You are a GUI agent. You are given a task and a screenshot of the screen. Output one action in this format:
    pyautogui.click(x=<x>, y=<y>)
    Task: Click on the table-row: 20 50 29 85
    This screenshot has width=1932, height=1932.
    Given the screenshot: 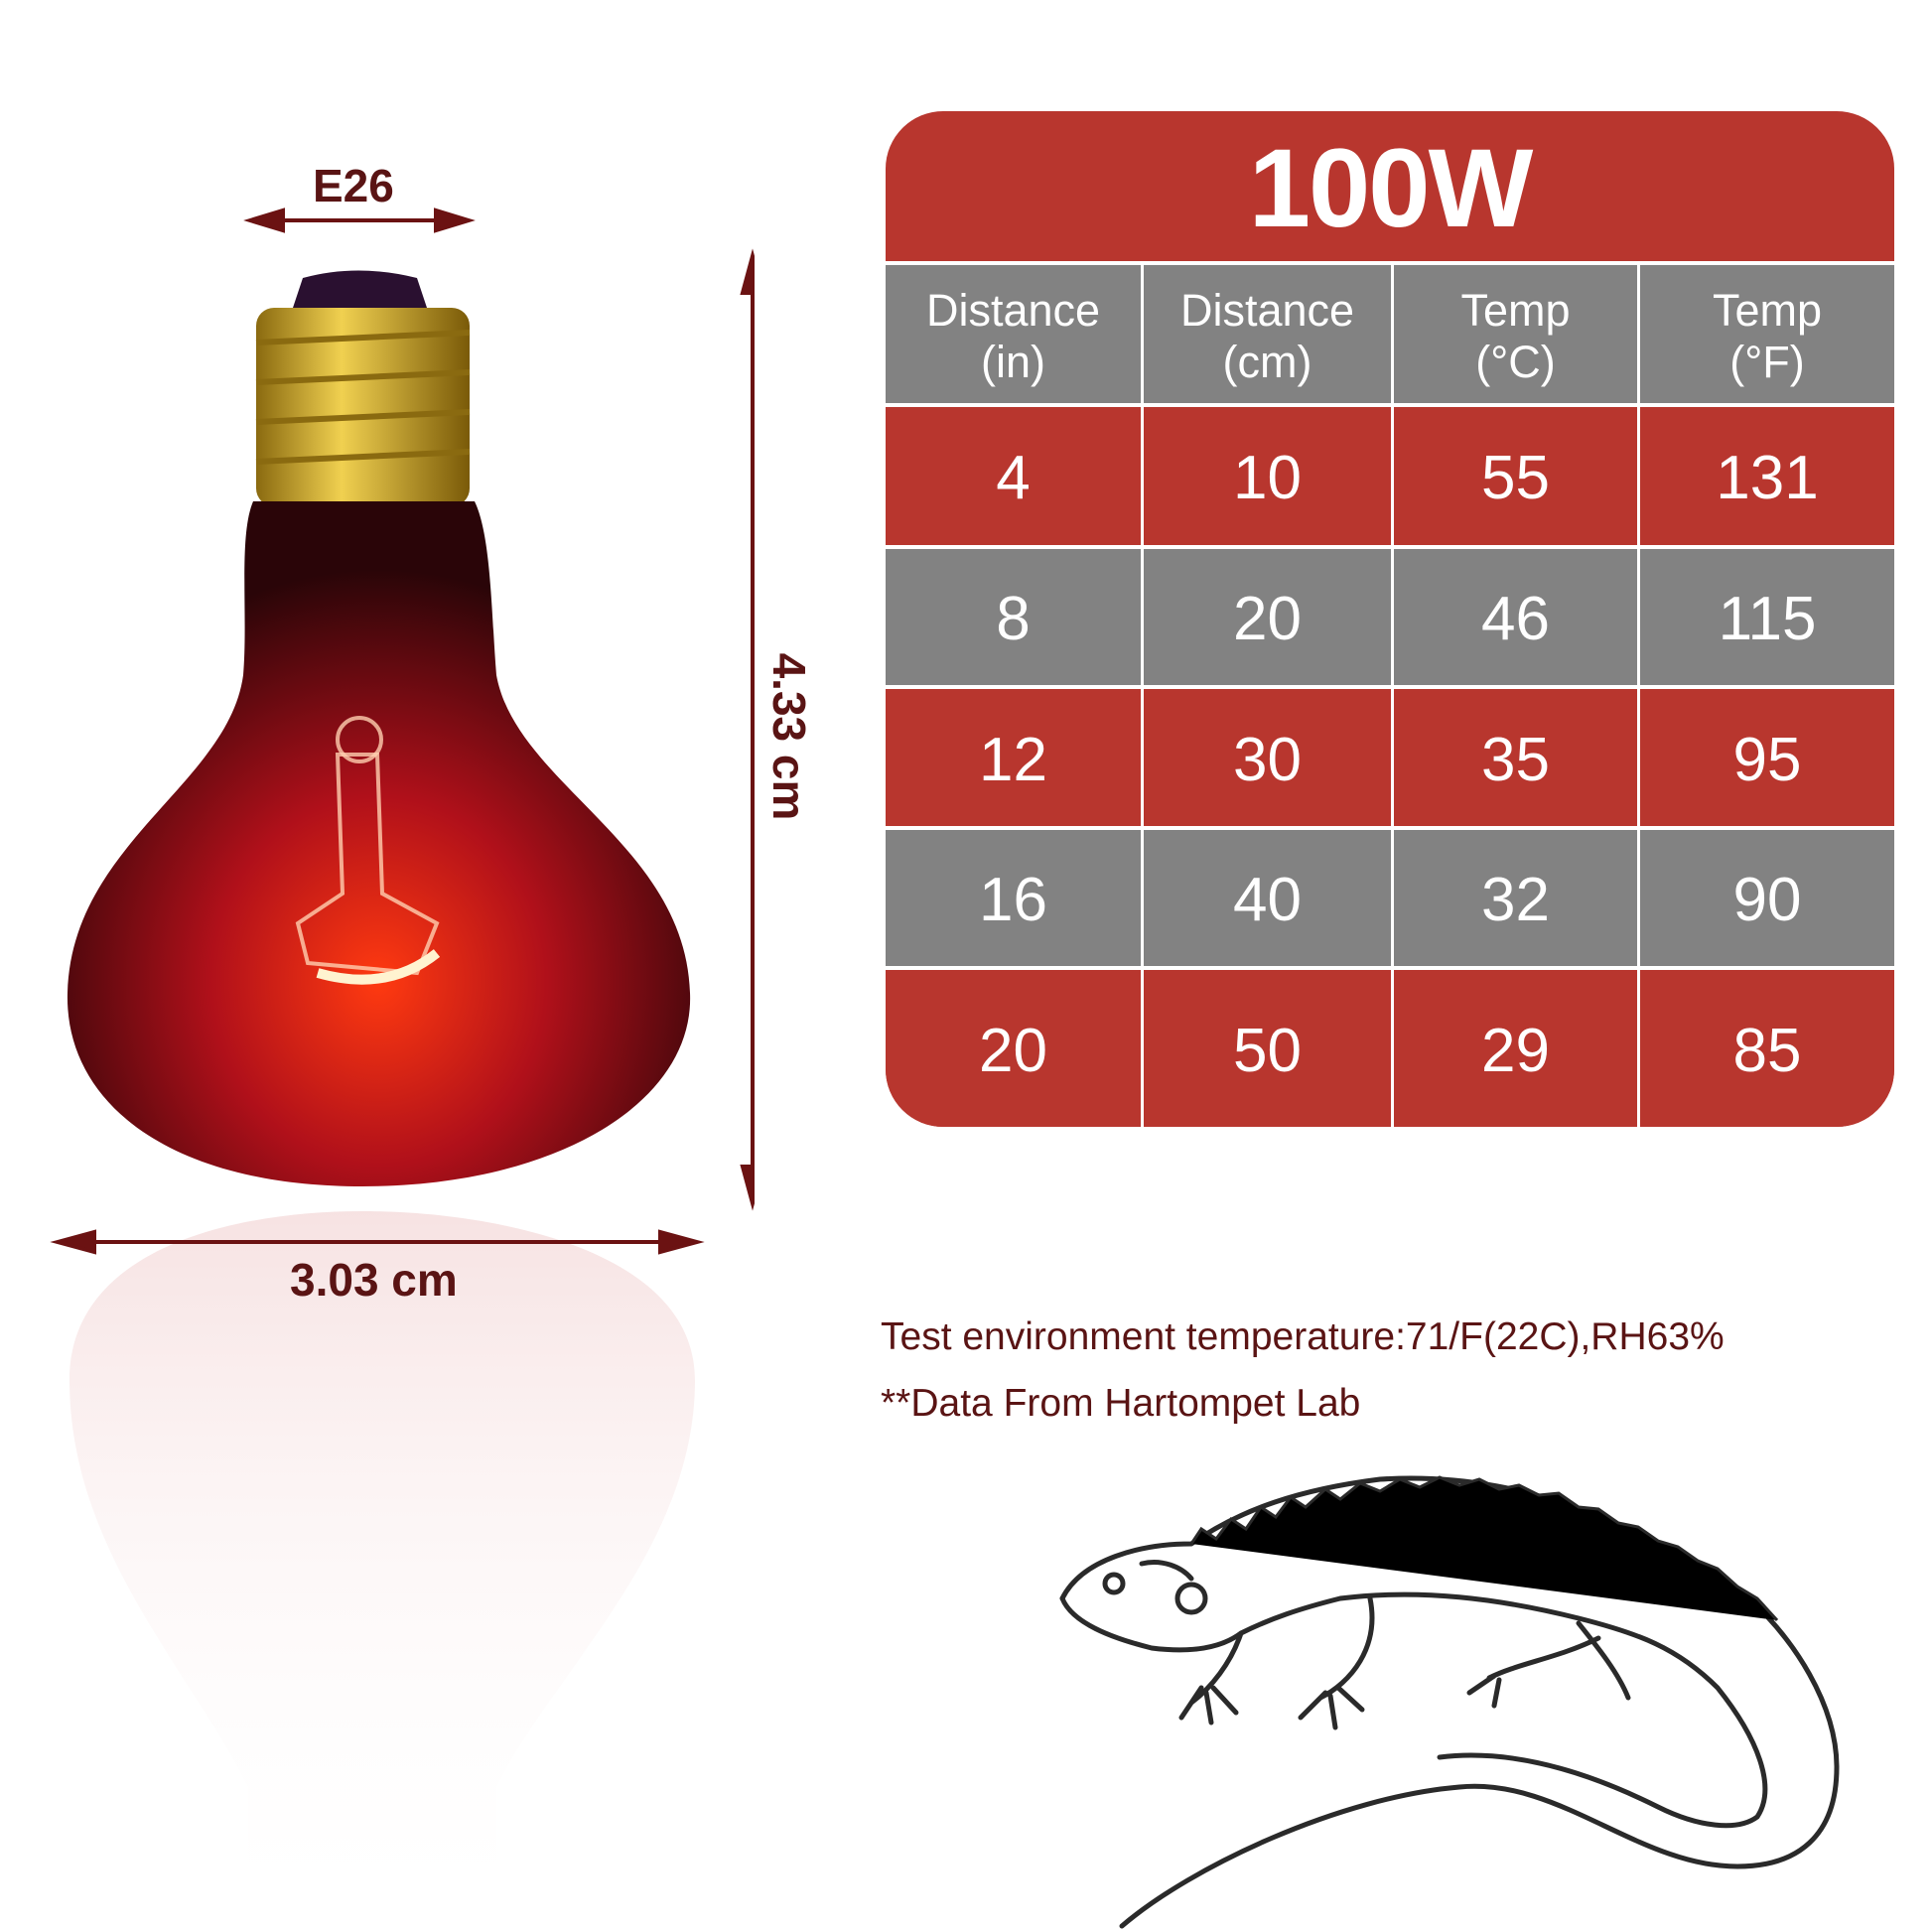 What is the action you would take?
    pyautogui.click(x=1390, y=1046)
    